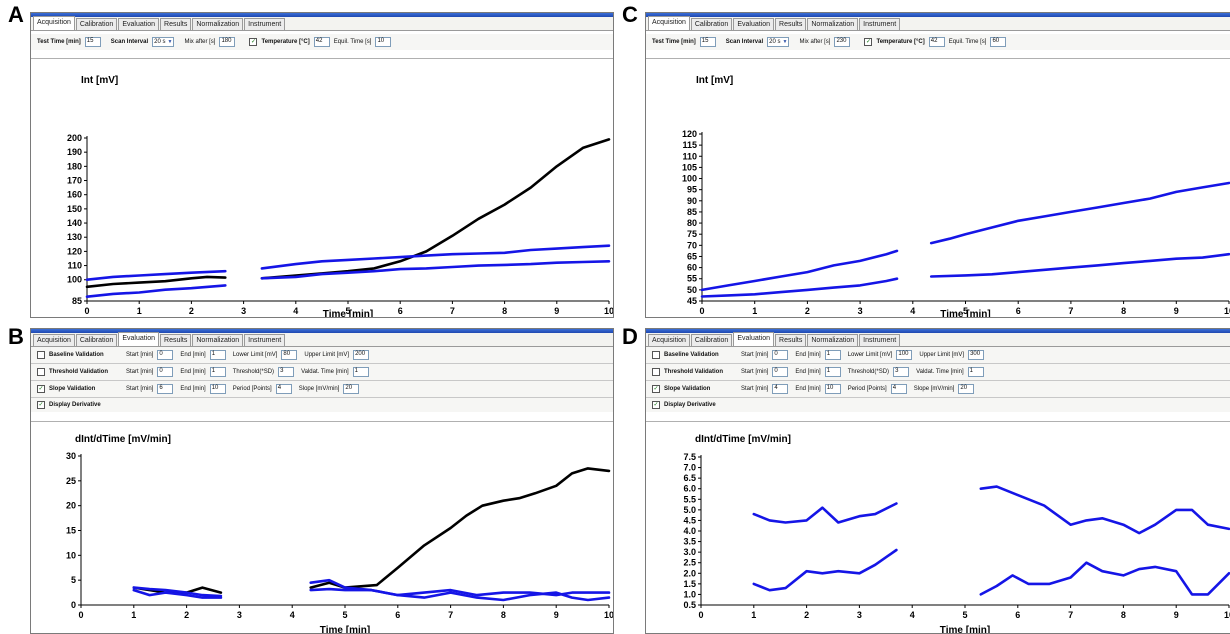 This screenshot has width=1230, height=634. Describe the element at coordinates (691, 355) in the screenshot. I see `baseline-validation-label: Baseline Validation` at that location.